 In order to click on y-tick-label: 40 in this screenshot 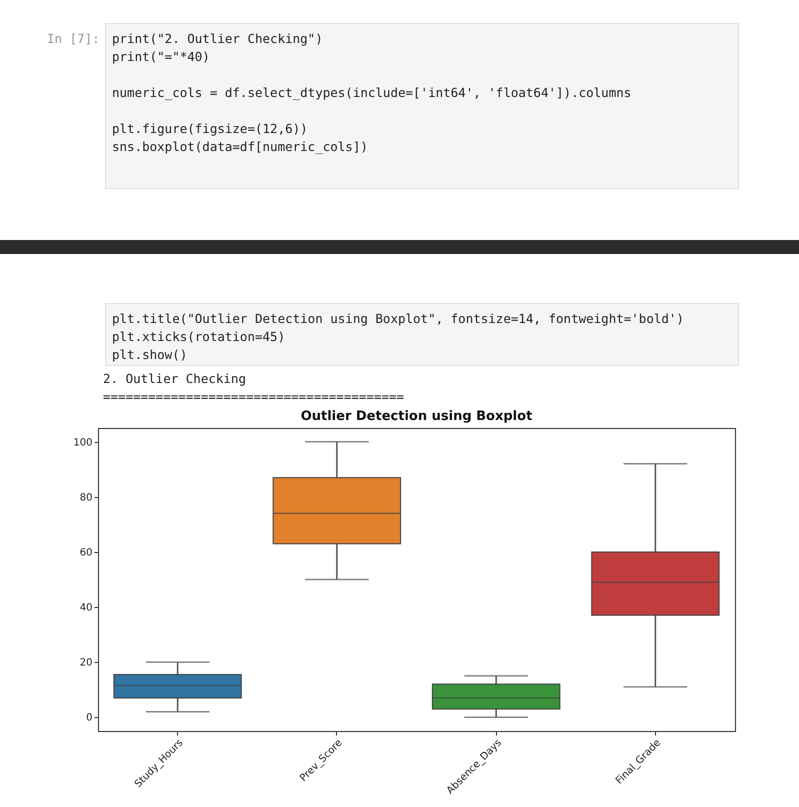, I will do `click(86, 608)`.